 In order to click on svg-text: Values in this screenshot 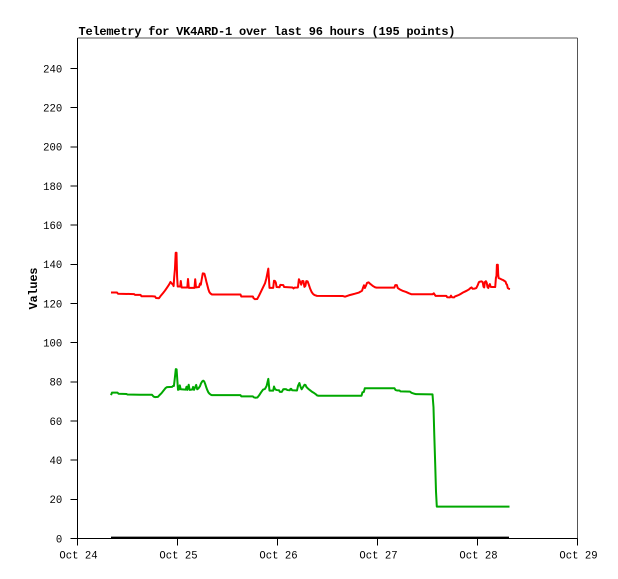, I will do `click(34, 289)`.